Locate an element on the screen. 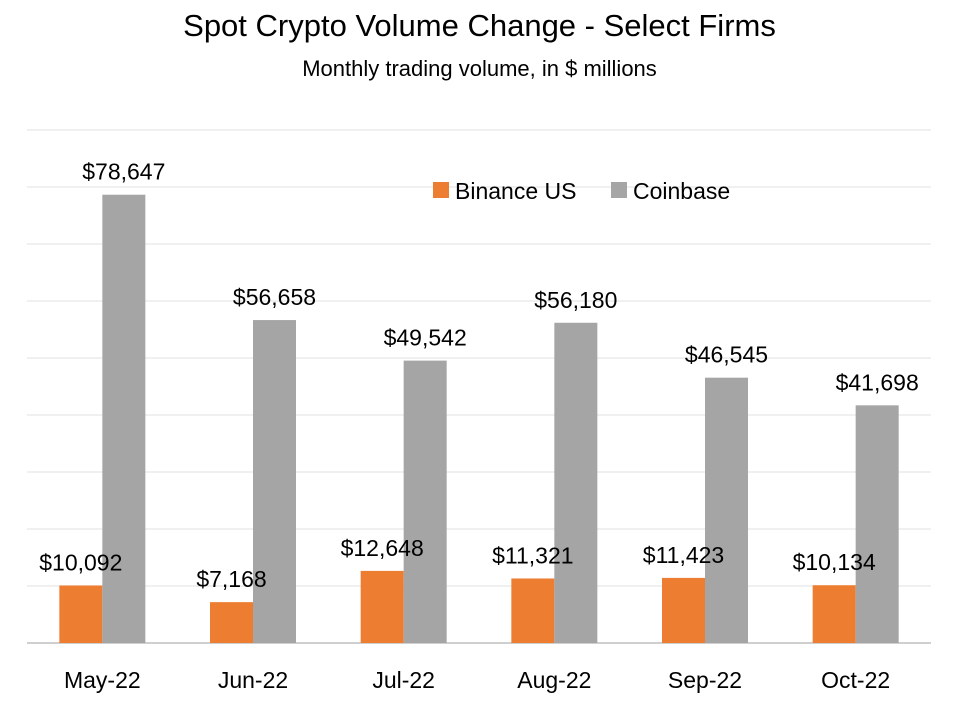  legend-label-coinbase: Coinbase is located at coordinates (681, 191).